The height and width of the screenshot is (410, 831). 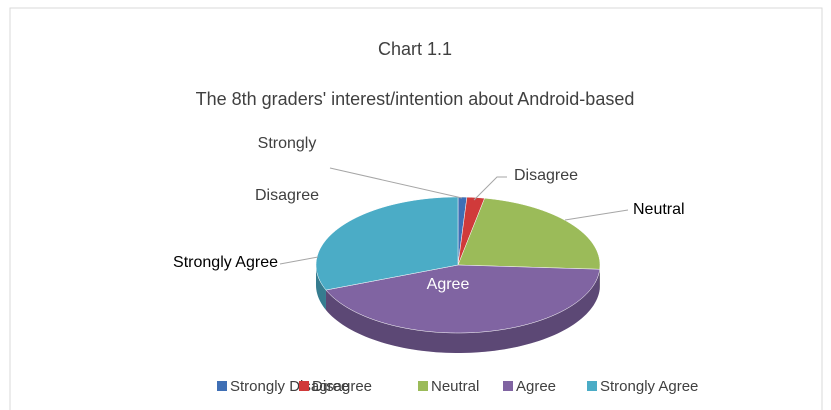 I want to click on data-label: Strongly Agree, so click(x=225, y=262).